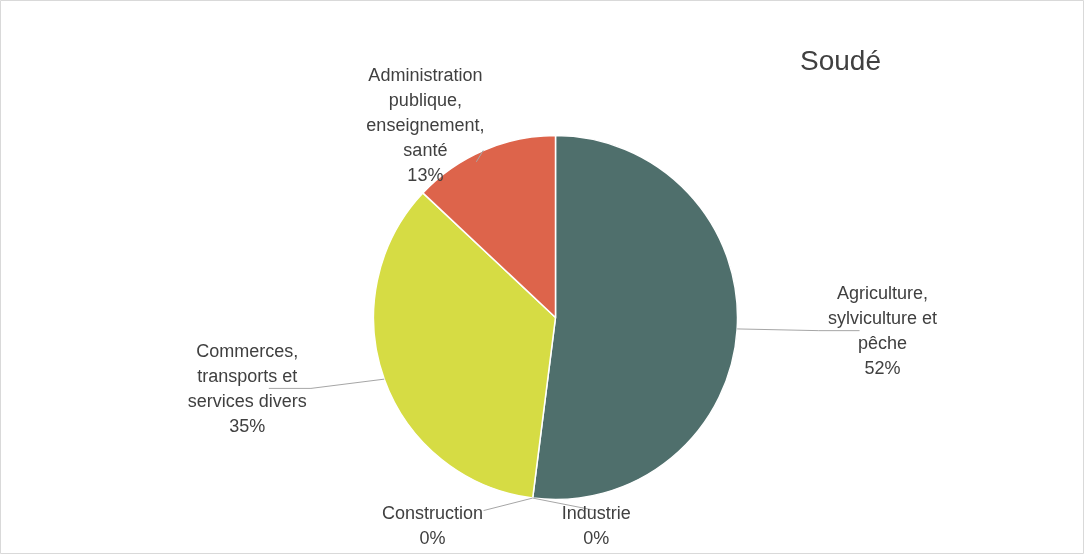  What do you see at coordinates (596, 512) in the screenshot?
I see `legend-label: Industrie` at bounding box center [596, 512].